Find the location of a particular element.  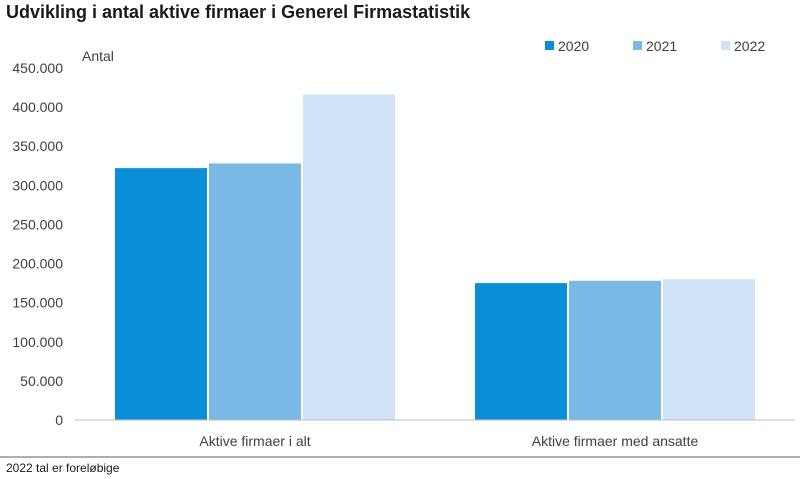

y-tick-label: 400.000 is located at coordinates (37, 107).